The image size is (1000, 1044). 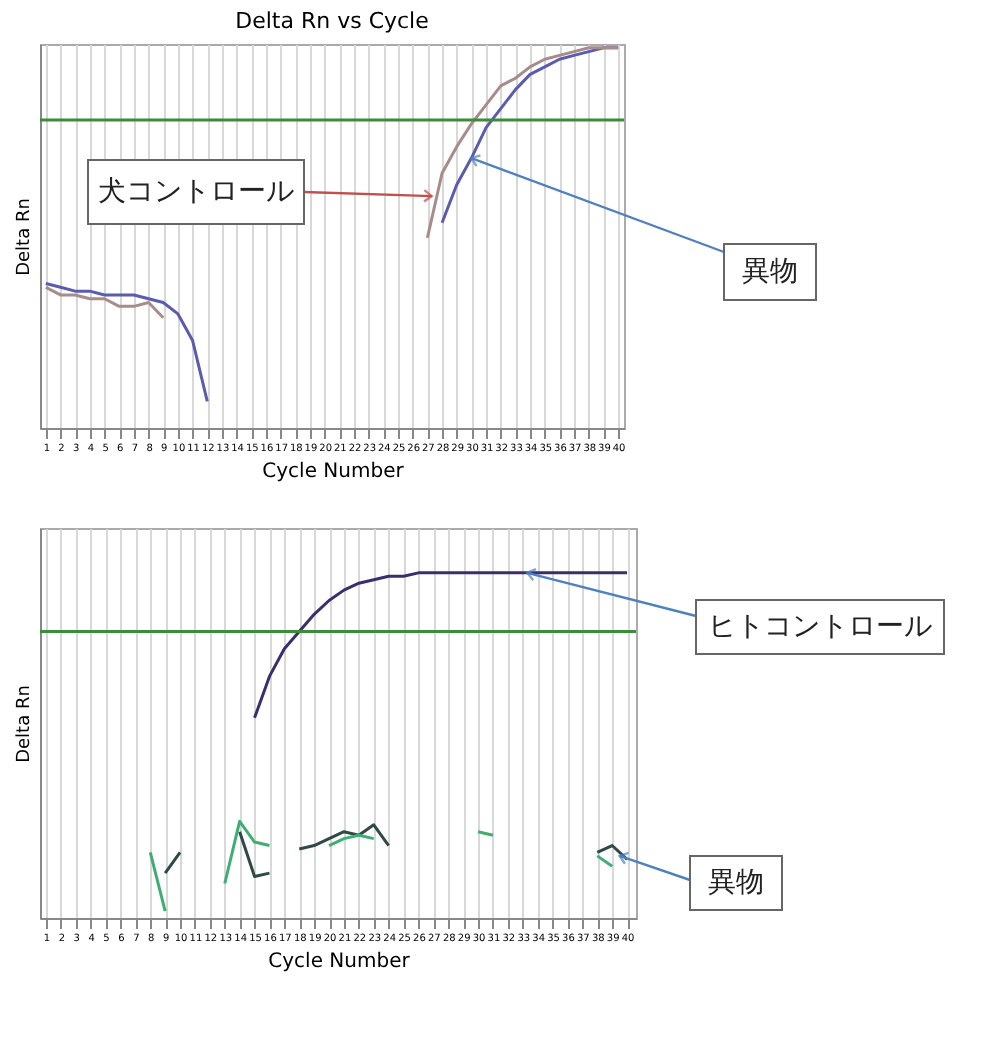 What do you see at coordinates (332, 21) in the screenshot?
I see `chart-title: Delta Rn vs Cycle` at bounding box center [332, 21].